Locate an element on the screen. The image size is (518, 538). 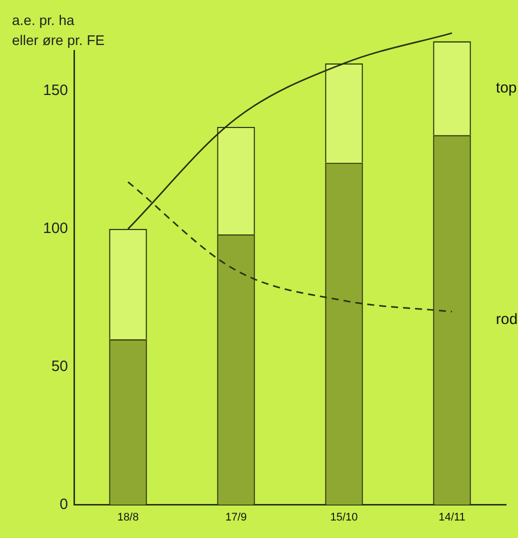
y-tick-label: 0 is located at coordinates (64, 504).